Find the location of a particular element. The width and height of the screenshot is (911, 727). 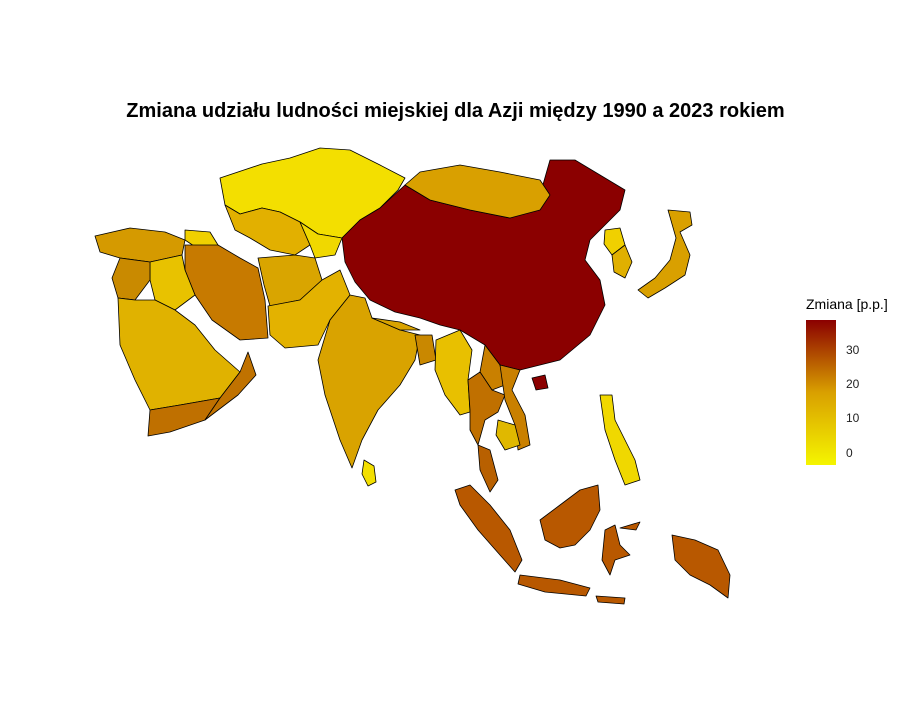

region-levant is located at coordinates (131, 279).